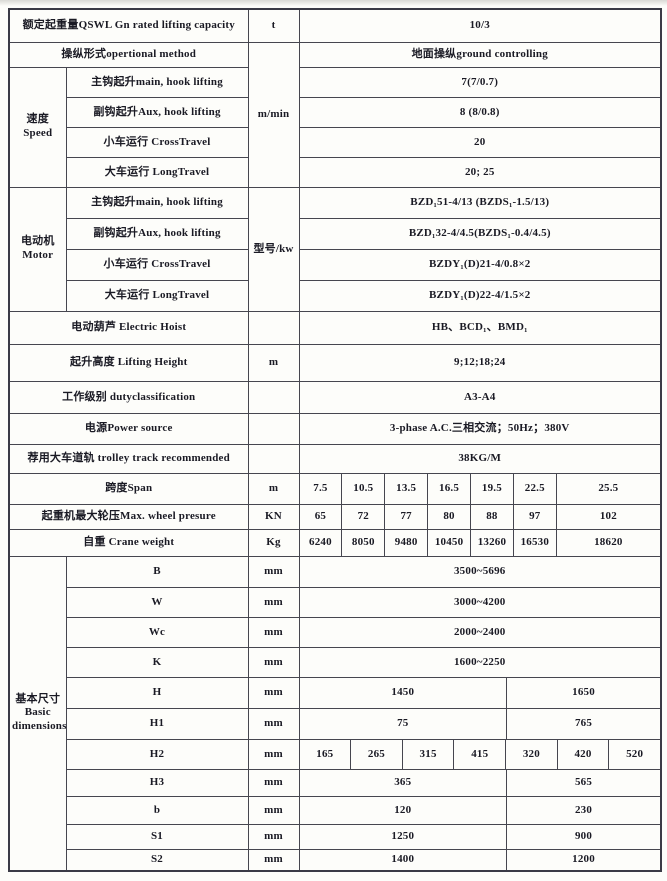 The image size is (667, 881). What do you see at coordinates (273, 458) in the screenshot?
I see `trolley-track-unit` at bounding box center [273, 458].